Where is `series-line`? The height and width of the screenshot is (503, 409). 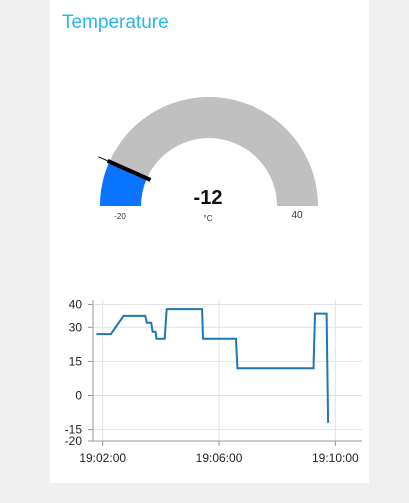
series-line is located at coordinates (213, 365).